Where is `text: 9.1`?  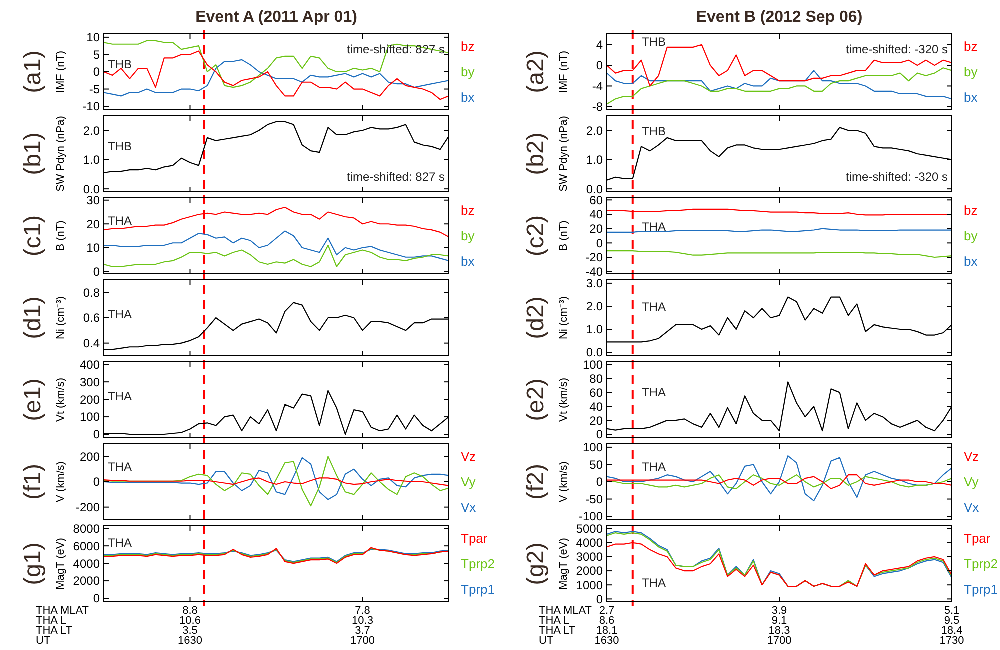 text: 9.1 is located at coordinates (780, 621).